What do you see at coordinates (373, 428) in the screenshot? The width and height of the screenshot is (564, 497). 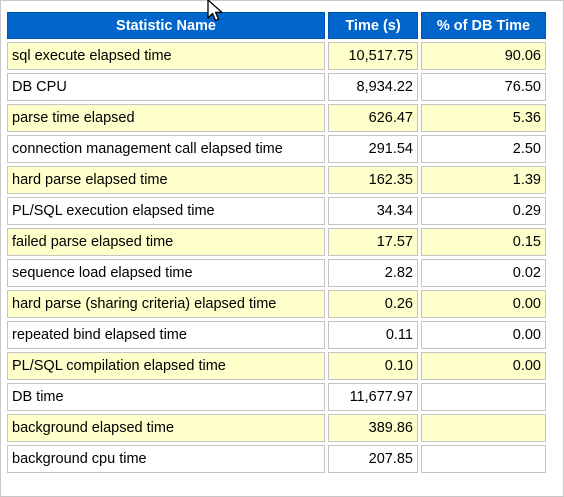 I see `time-cell: 389.86` at bounding box center [373, 428].